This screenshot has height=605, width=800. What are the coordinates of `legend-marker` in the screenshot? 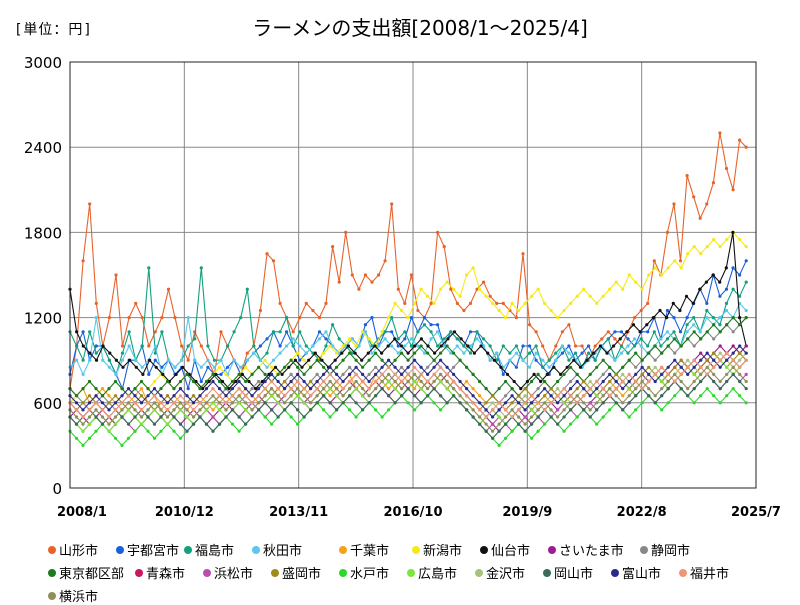 It's located at (120, 549).